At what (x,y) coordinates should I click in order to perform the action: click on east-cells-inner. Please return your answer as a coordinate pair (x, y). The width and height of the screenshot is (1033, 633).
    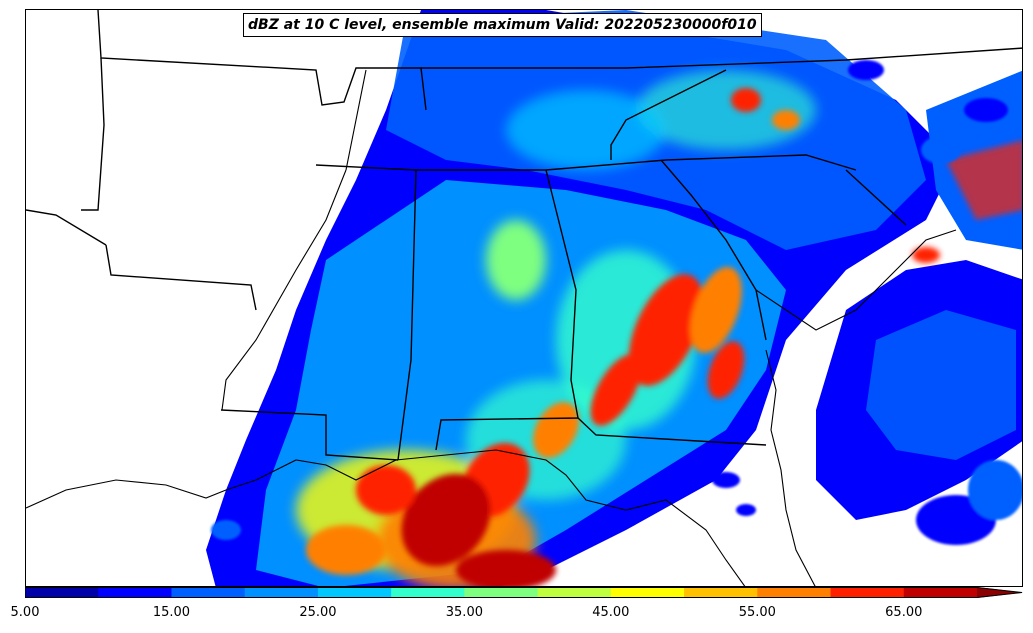
    Looking at the image, I should click on (941, 385).